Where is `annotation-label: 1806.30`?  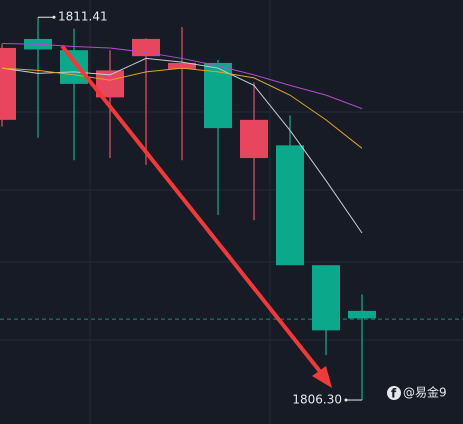 annotation-label: 1806.30 is located at coordinates (317, 400).